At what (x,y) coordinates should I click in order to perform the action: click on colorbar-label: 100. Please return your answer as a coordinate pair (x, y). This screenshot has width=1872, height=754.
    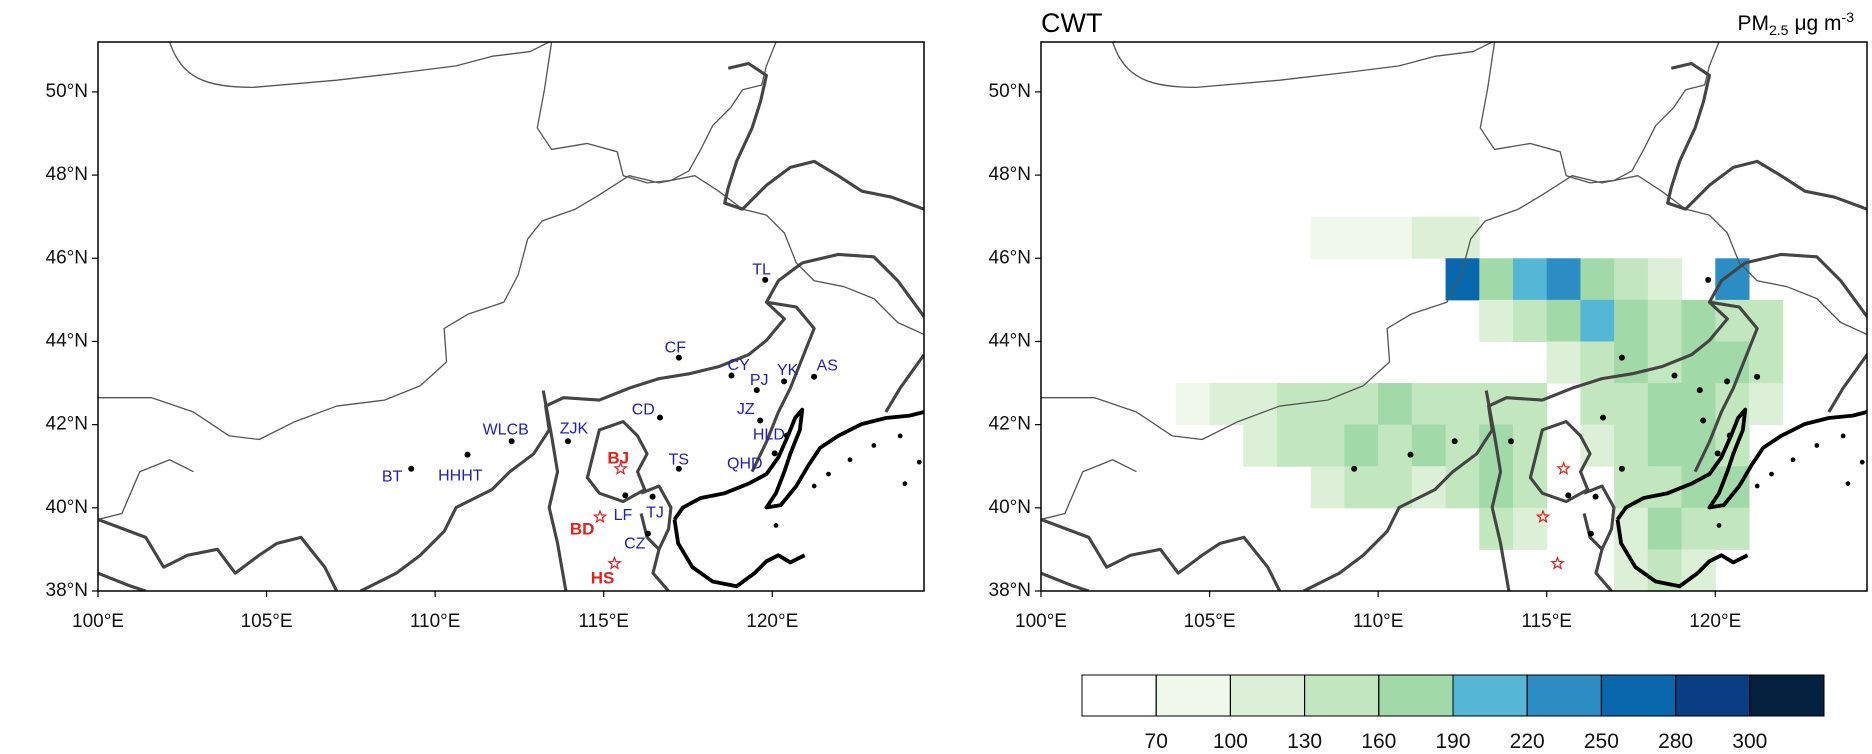
    Looking at the image, I should click on (1230, 741).